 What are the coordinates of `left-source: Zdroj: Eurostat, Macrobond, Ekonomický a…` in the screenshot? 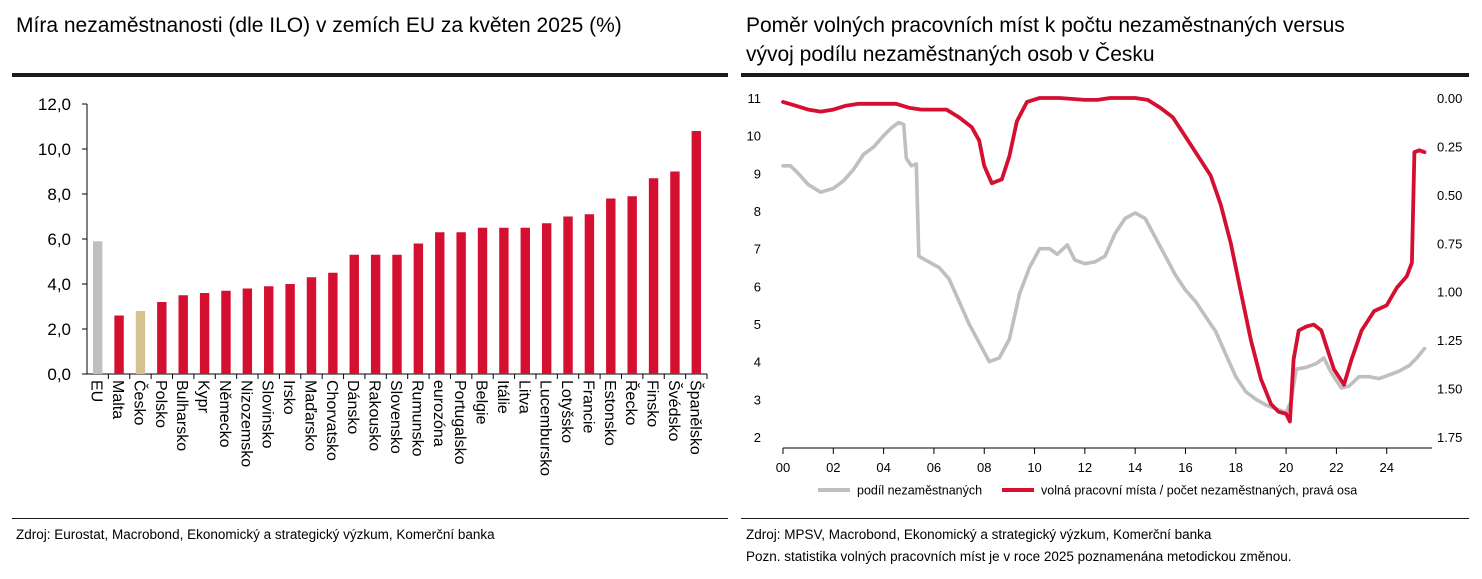 It's located at (255, 534).